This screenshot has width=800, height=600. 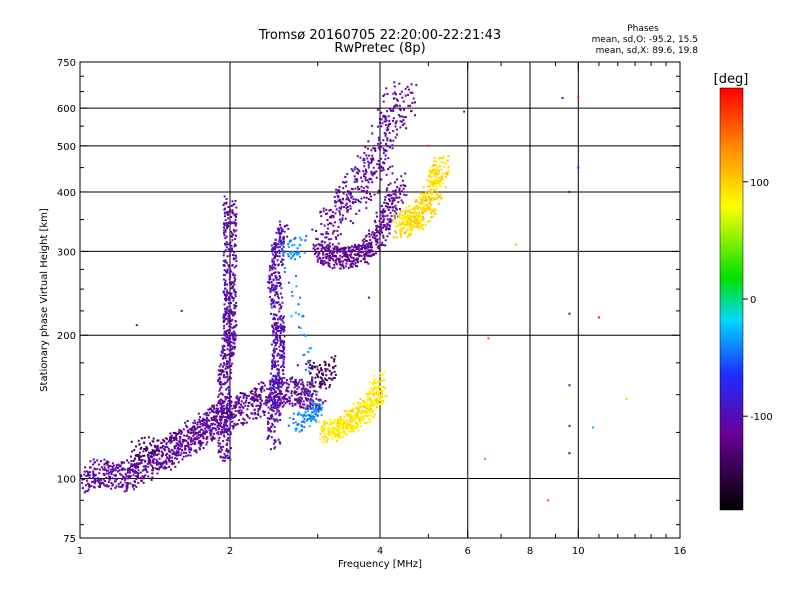 What do you see at coordinates (66, 480) in the screenshot?
I see `y-tick-label: 100` at bounding box center [66, 480].